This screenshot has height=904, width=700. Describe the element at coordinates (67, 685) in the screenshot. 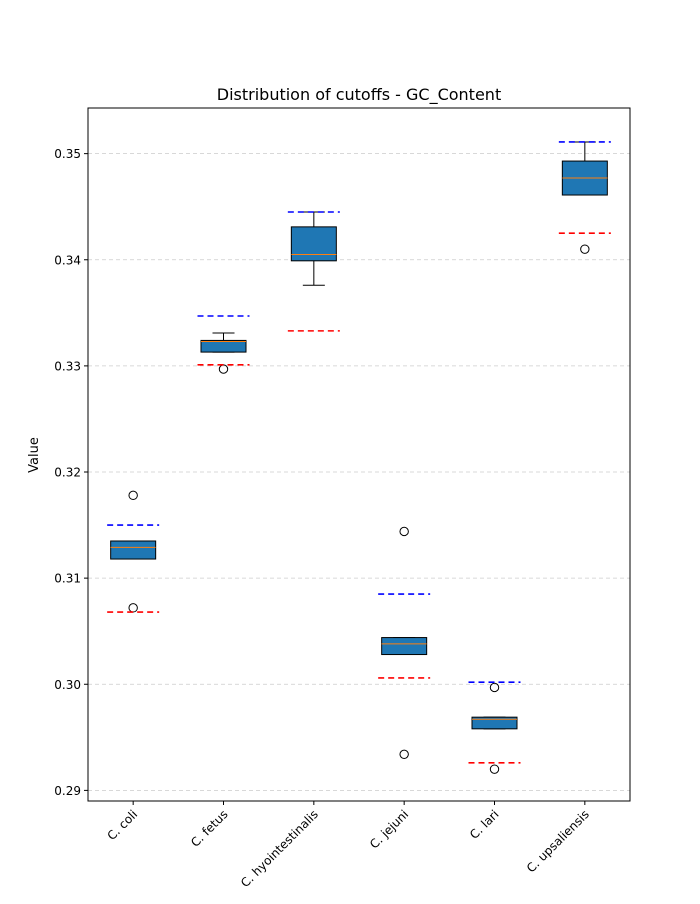

I see `y-tick-label: 0.30` at that location.